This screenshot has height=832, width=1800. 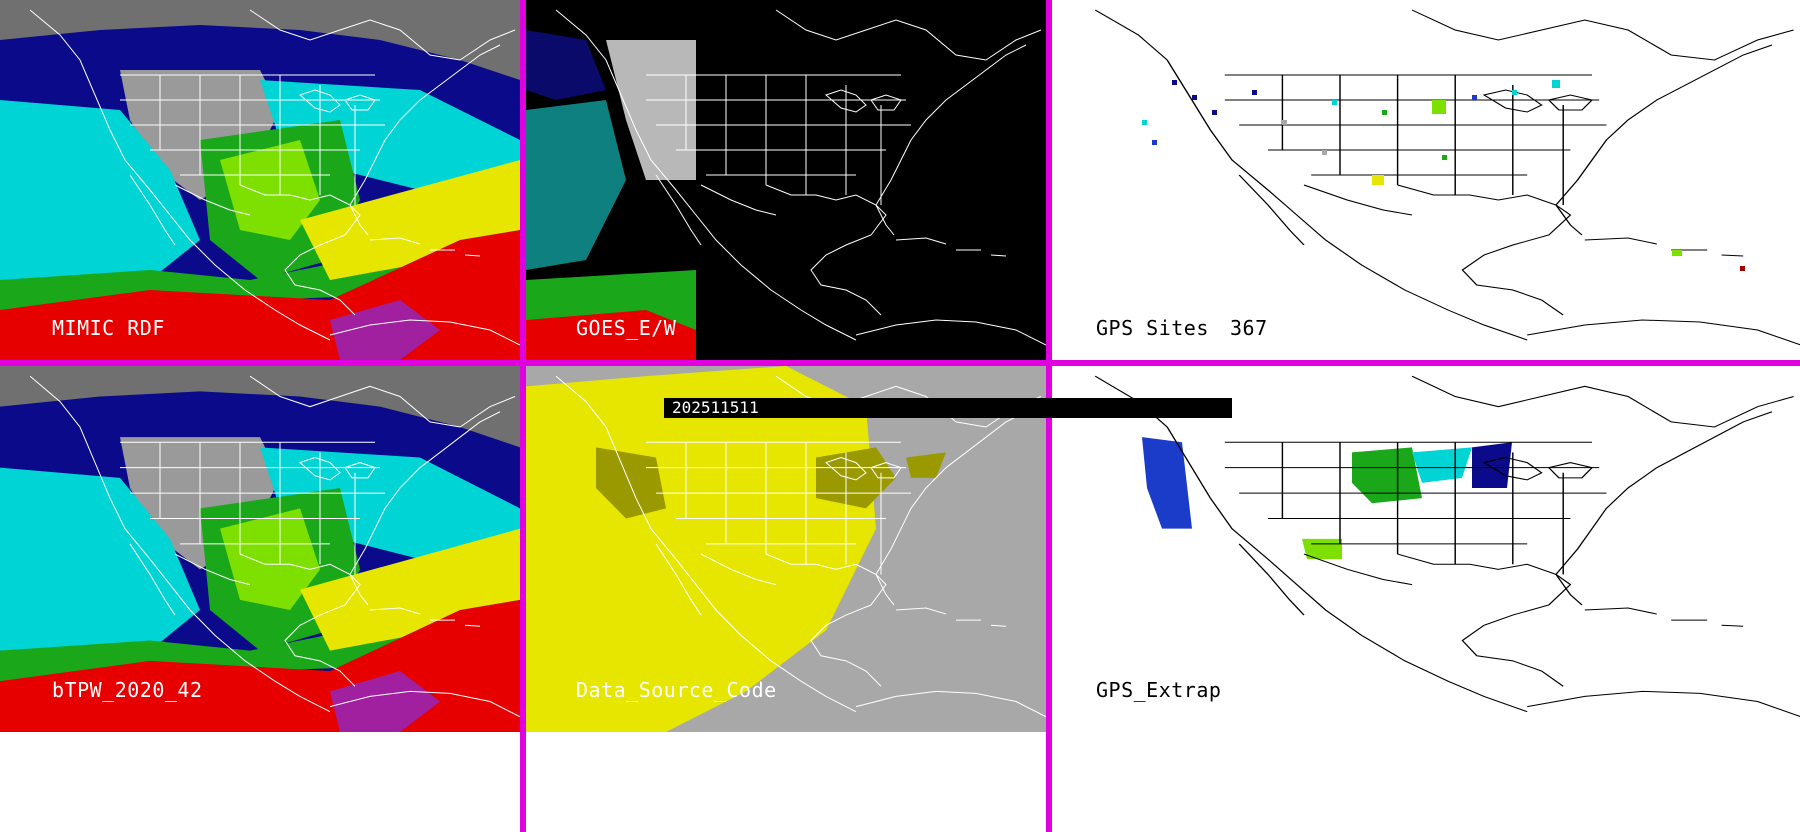 What do you see at coordinates (1443, 175) in the screenshot?
I see `gps-site-markers` at bounding box center [1443, 175].